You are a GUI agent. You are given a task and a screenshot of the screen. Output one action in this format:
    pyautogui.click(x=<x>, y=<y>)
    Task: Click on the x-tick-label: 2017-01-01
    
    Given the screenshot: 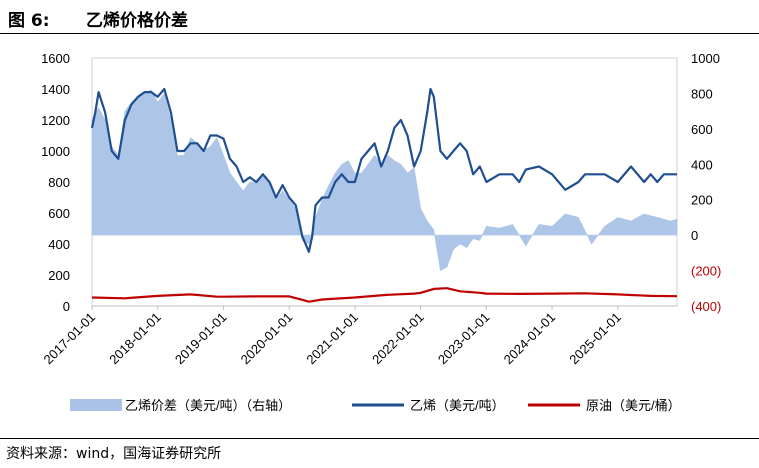 What is the action you would take?
    pyautogui.click(x=69, y=339)
    